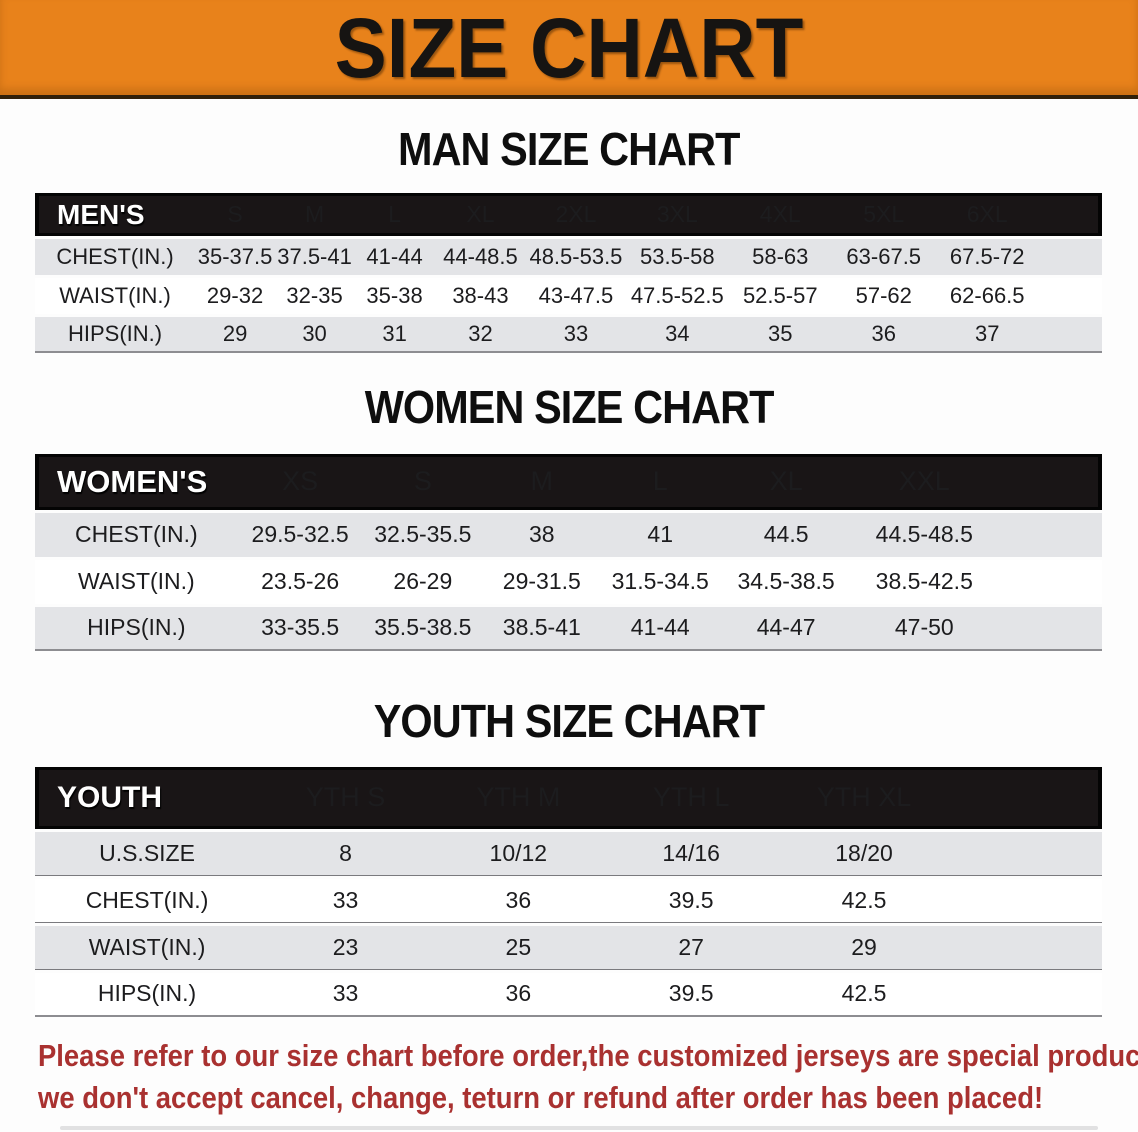 This screenshot has width=1138, height=1132. I want to click on measurement-cell: 38.5-42.5, so click(924, 581).